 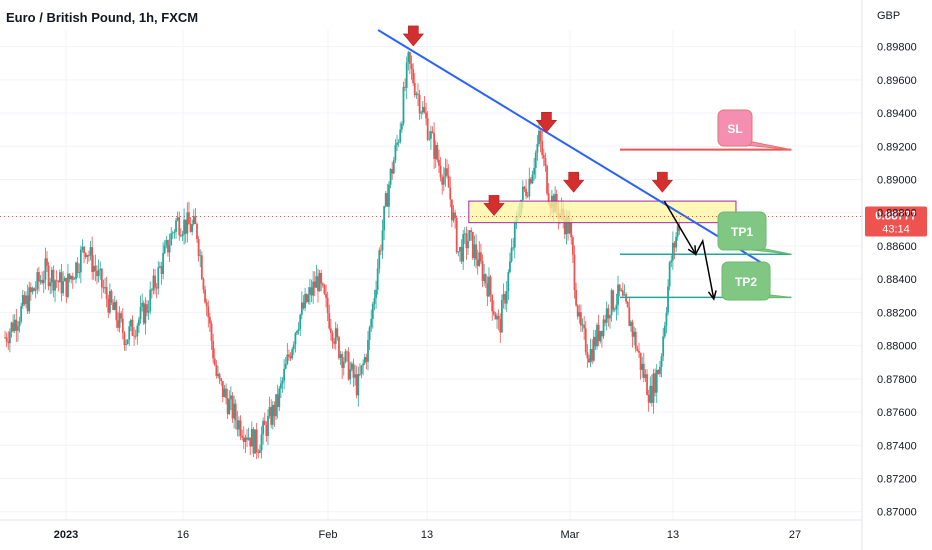 What do you see at coordinates (570, 535) in the screenshot?
I see `x-tick-label: Mar` at bounding box center [570, 535].